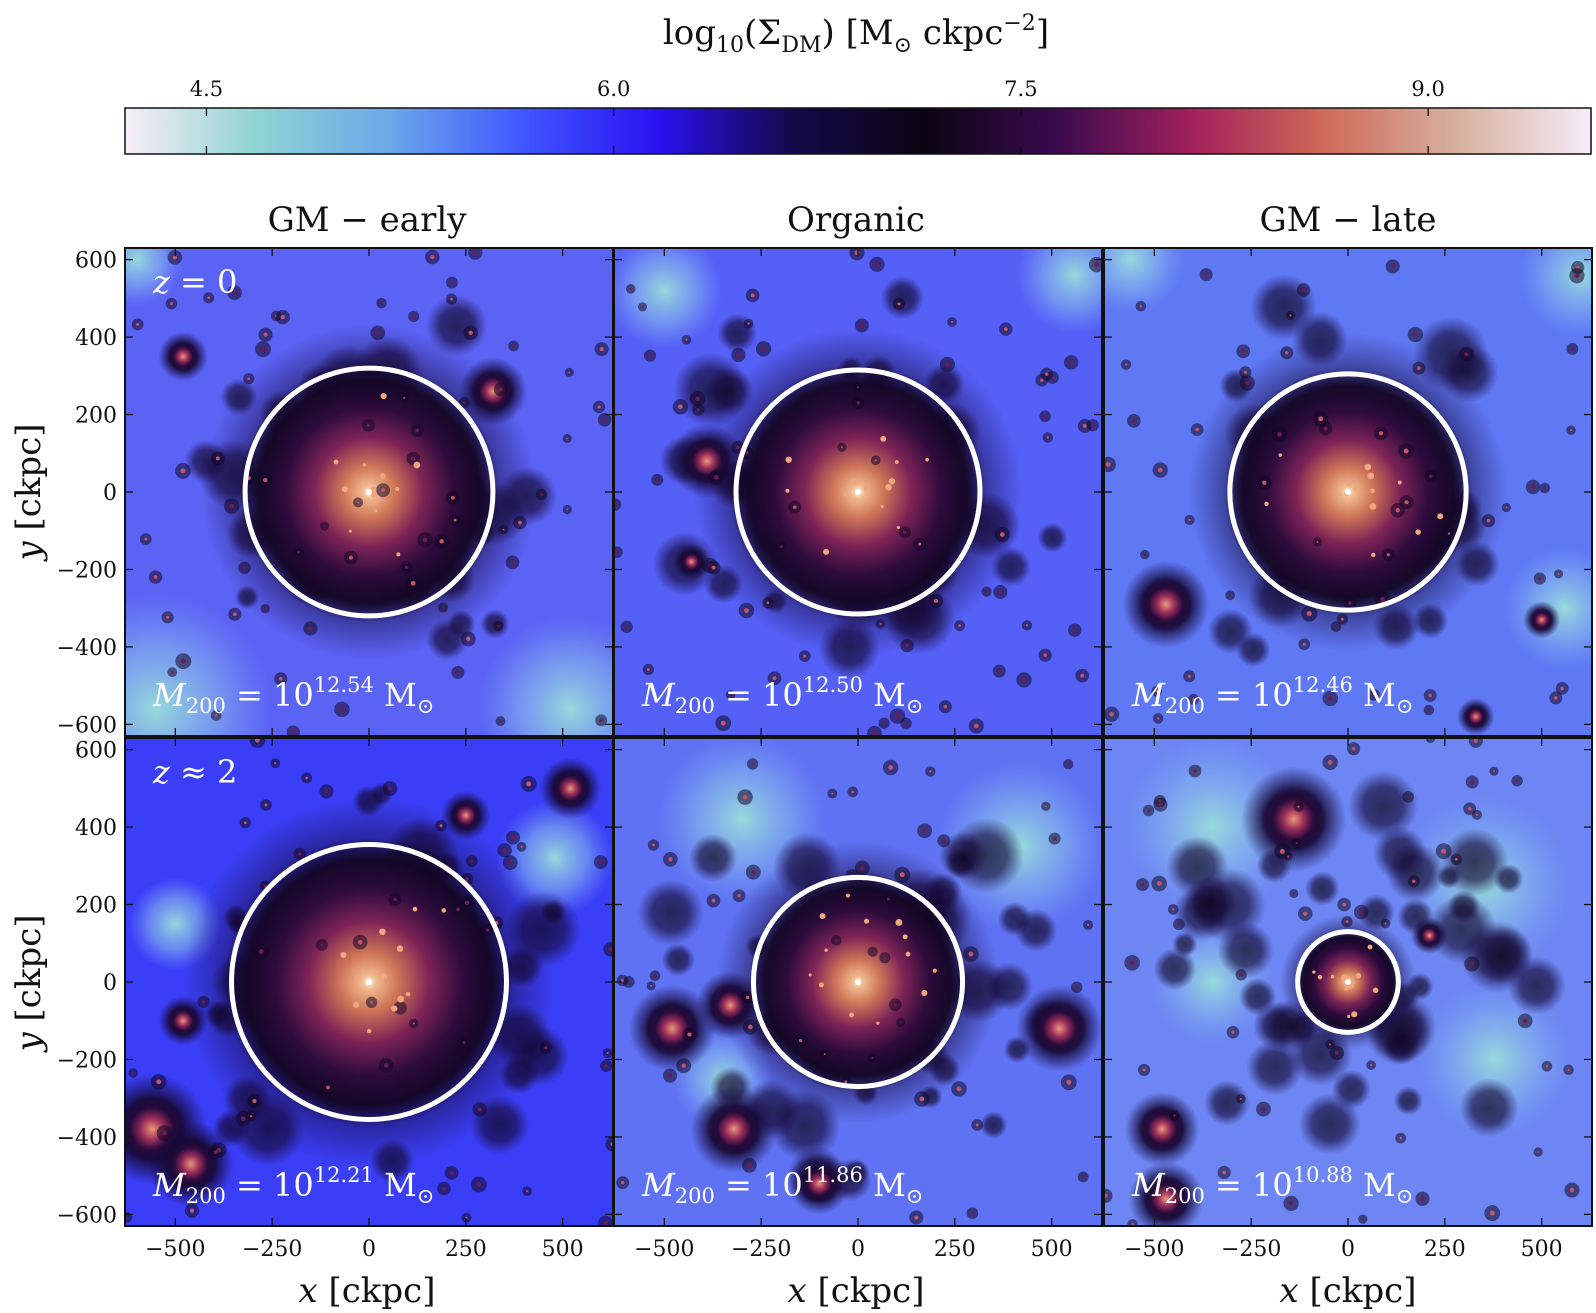 This screenshot has width=1596, height=1313. What do you see at coordinates (856, 1291) in the screenshot?
I see `xlabel-col-2: x [ckpc]` at bounding box center [856, 1291].